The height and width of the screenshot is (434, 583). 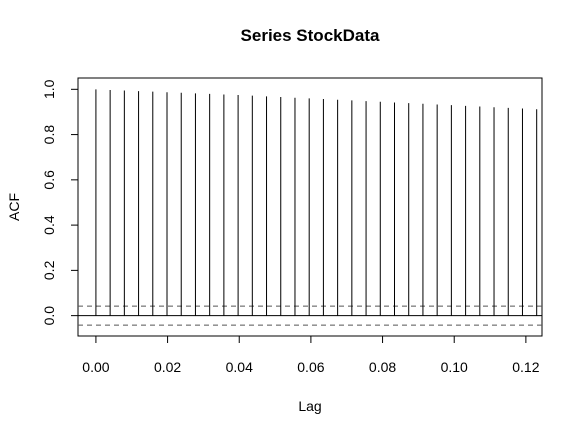 What do you see at coordinates (239, 367) in the screenshot?
I see `x-tick-label: 0.04` at bounding box center [239, 367].